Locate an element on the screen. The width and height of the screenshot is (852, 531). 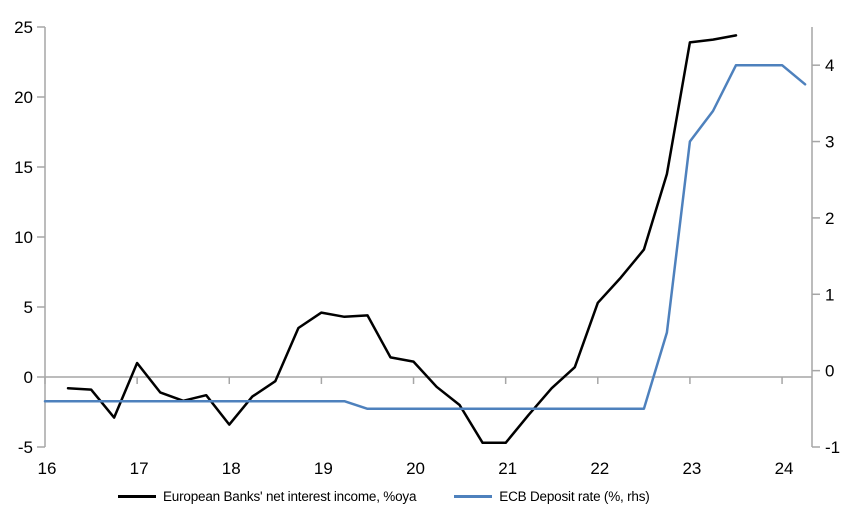
black-line-swatch-icon is located at coordinates (137, 496).